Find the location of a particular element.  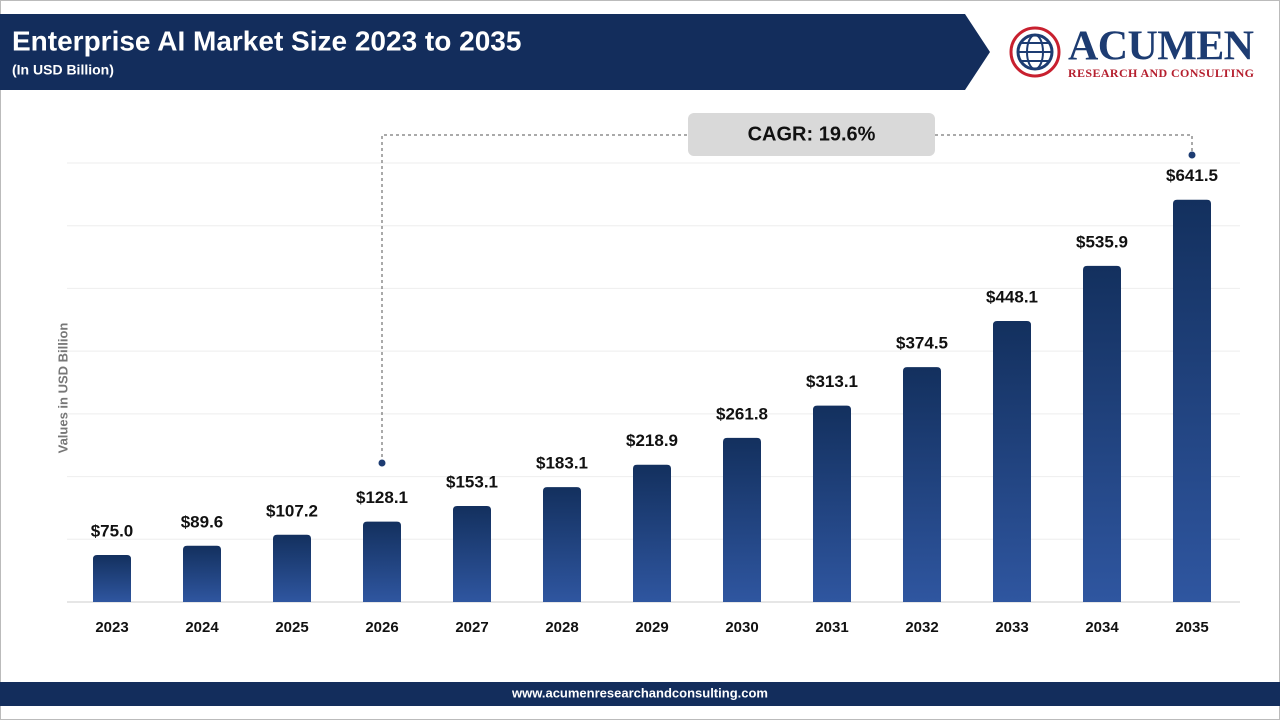

data-label: $128.1 is located at coordinates (382, 497).